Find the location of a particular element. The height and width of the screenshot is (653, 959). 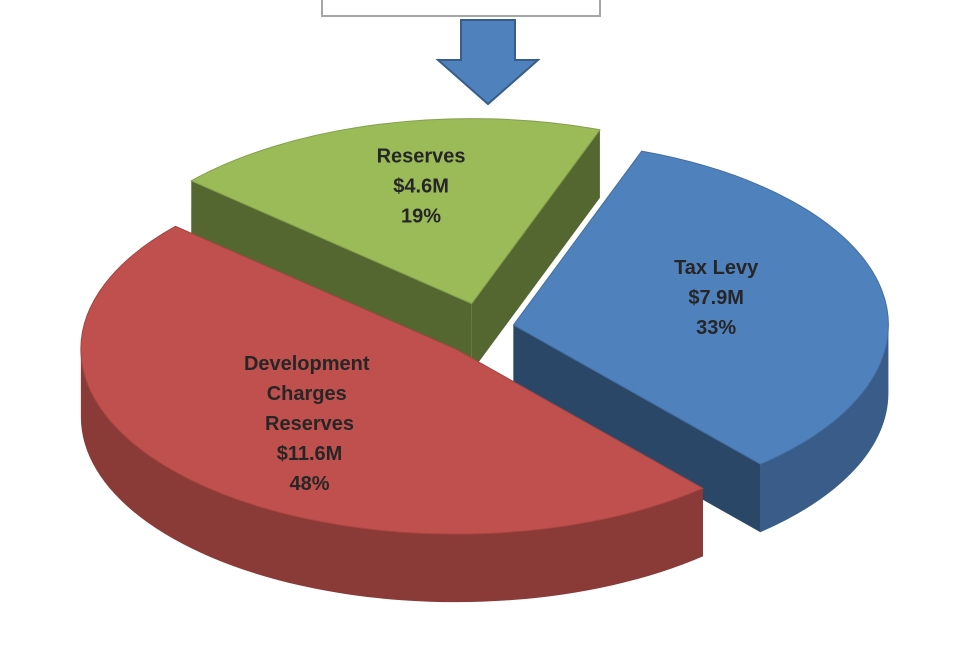

slice-label: Development Charges Reserves is located at coordinates (309, 394).